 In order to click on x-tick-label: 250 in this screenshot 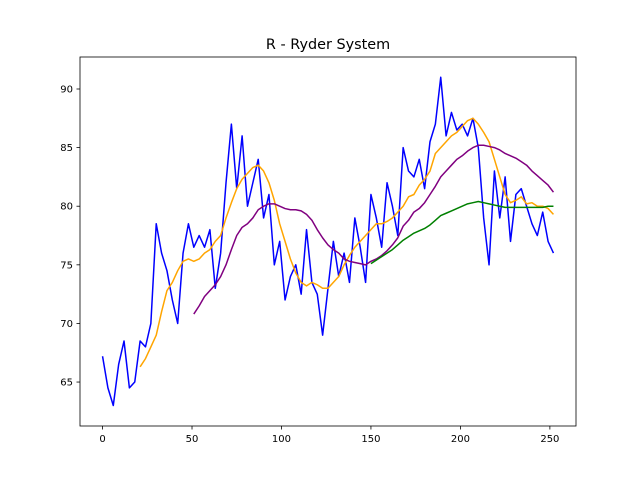, I will do `click(549, 439)`.